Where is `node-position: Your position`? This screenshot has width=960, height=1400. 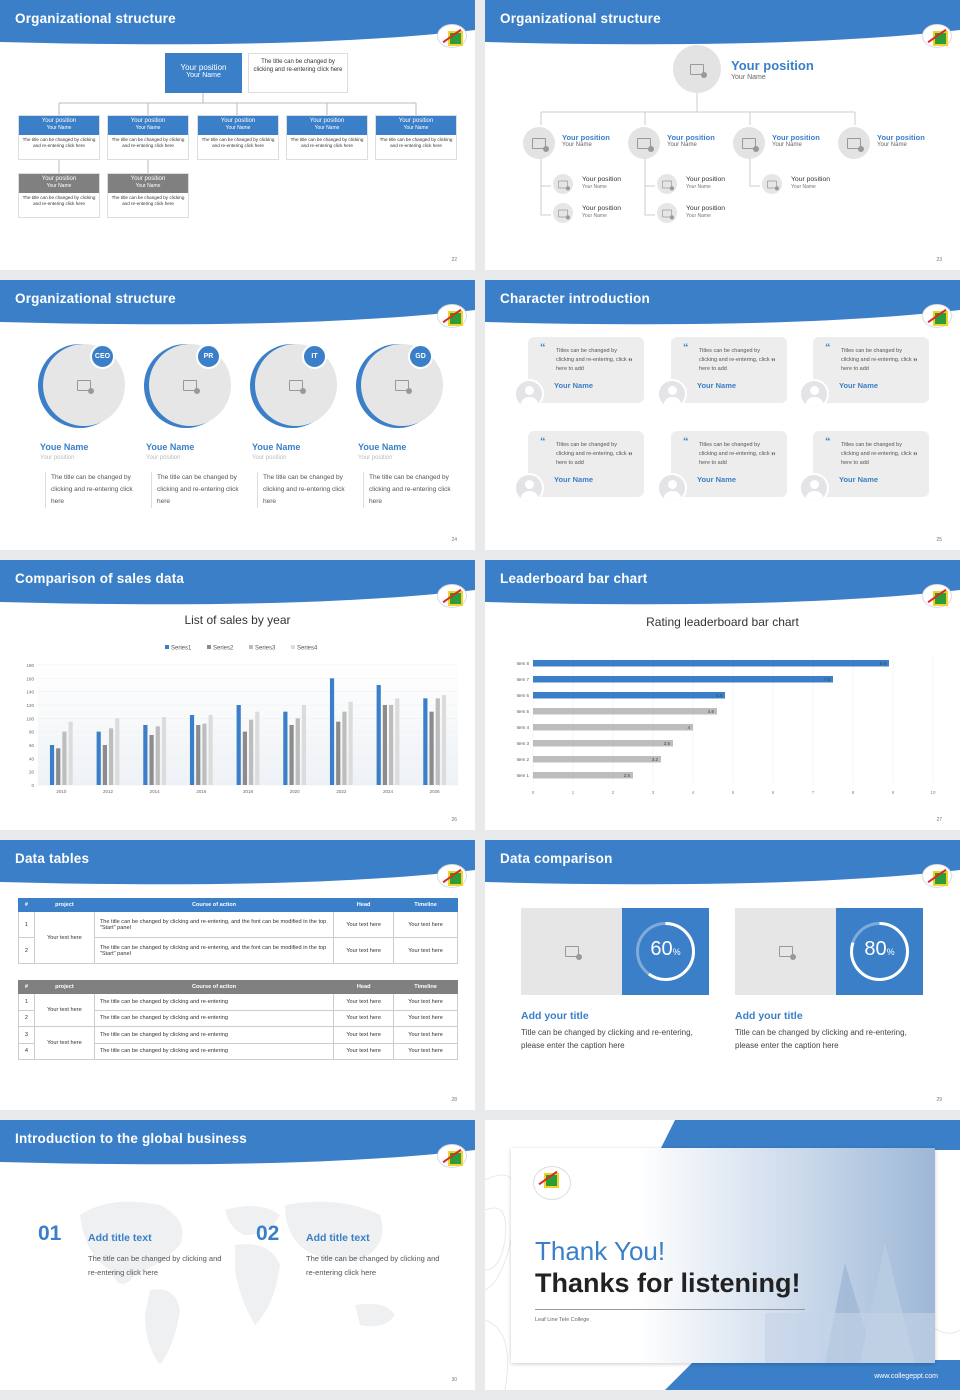
node-position: Your position is located at coordinates (602, 208).